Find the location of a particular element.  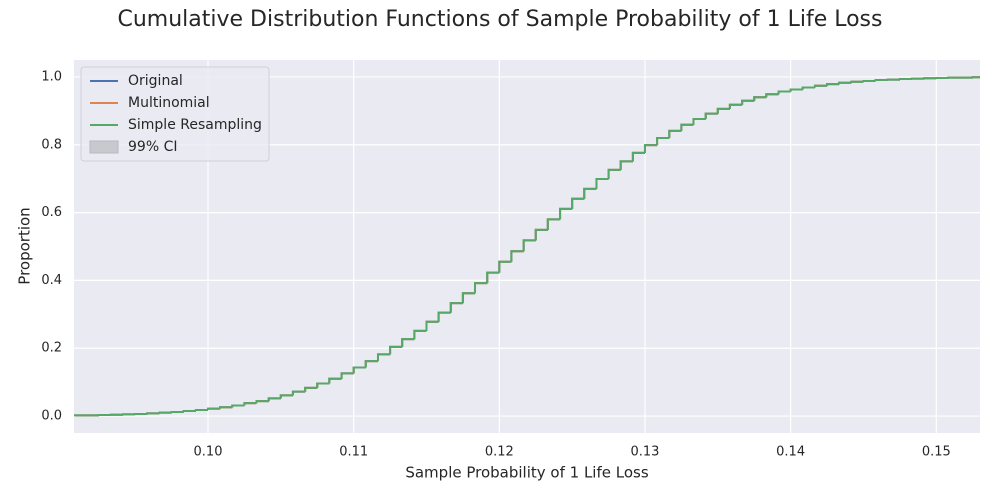

legend-label: Original is located at coordinates (155, 81).